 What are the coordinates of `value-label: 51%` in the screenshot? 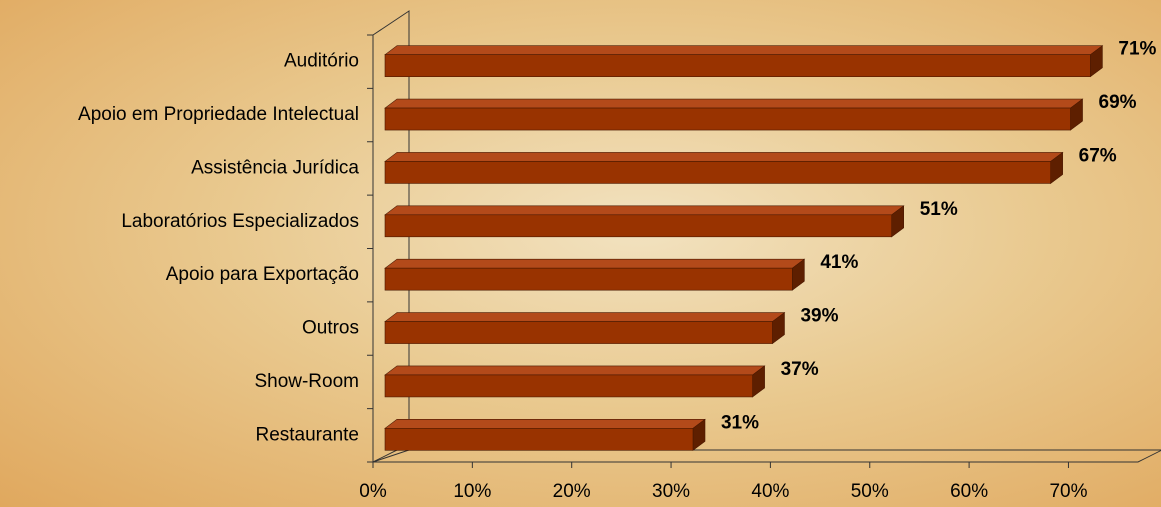 It's located at (939, 209).